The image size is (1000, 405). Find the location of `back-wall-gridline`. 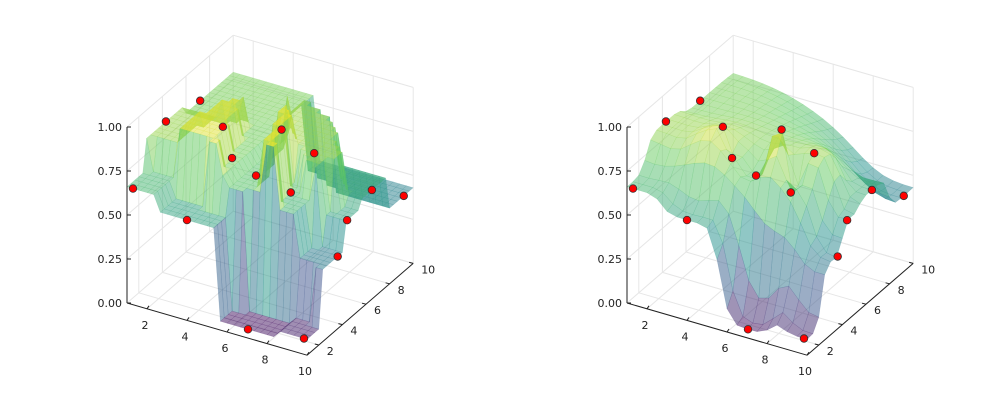

back-wall-gridline is located at coordinates (823, 61).